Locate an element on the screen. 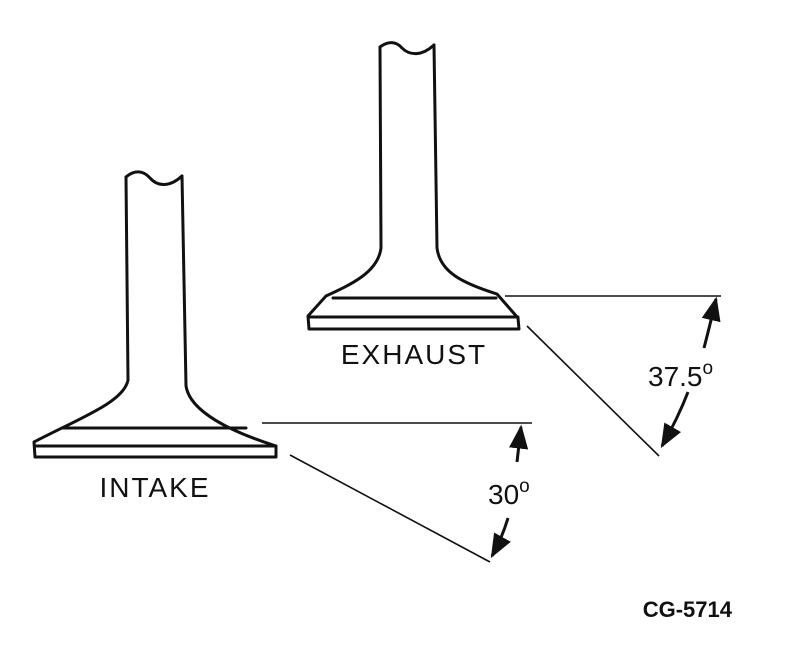 This screenshot has height=666, width=800. intake-valve-stem-break is located at coordinates (154, 178).